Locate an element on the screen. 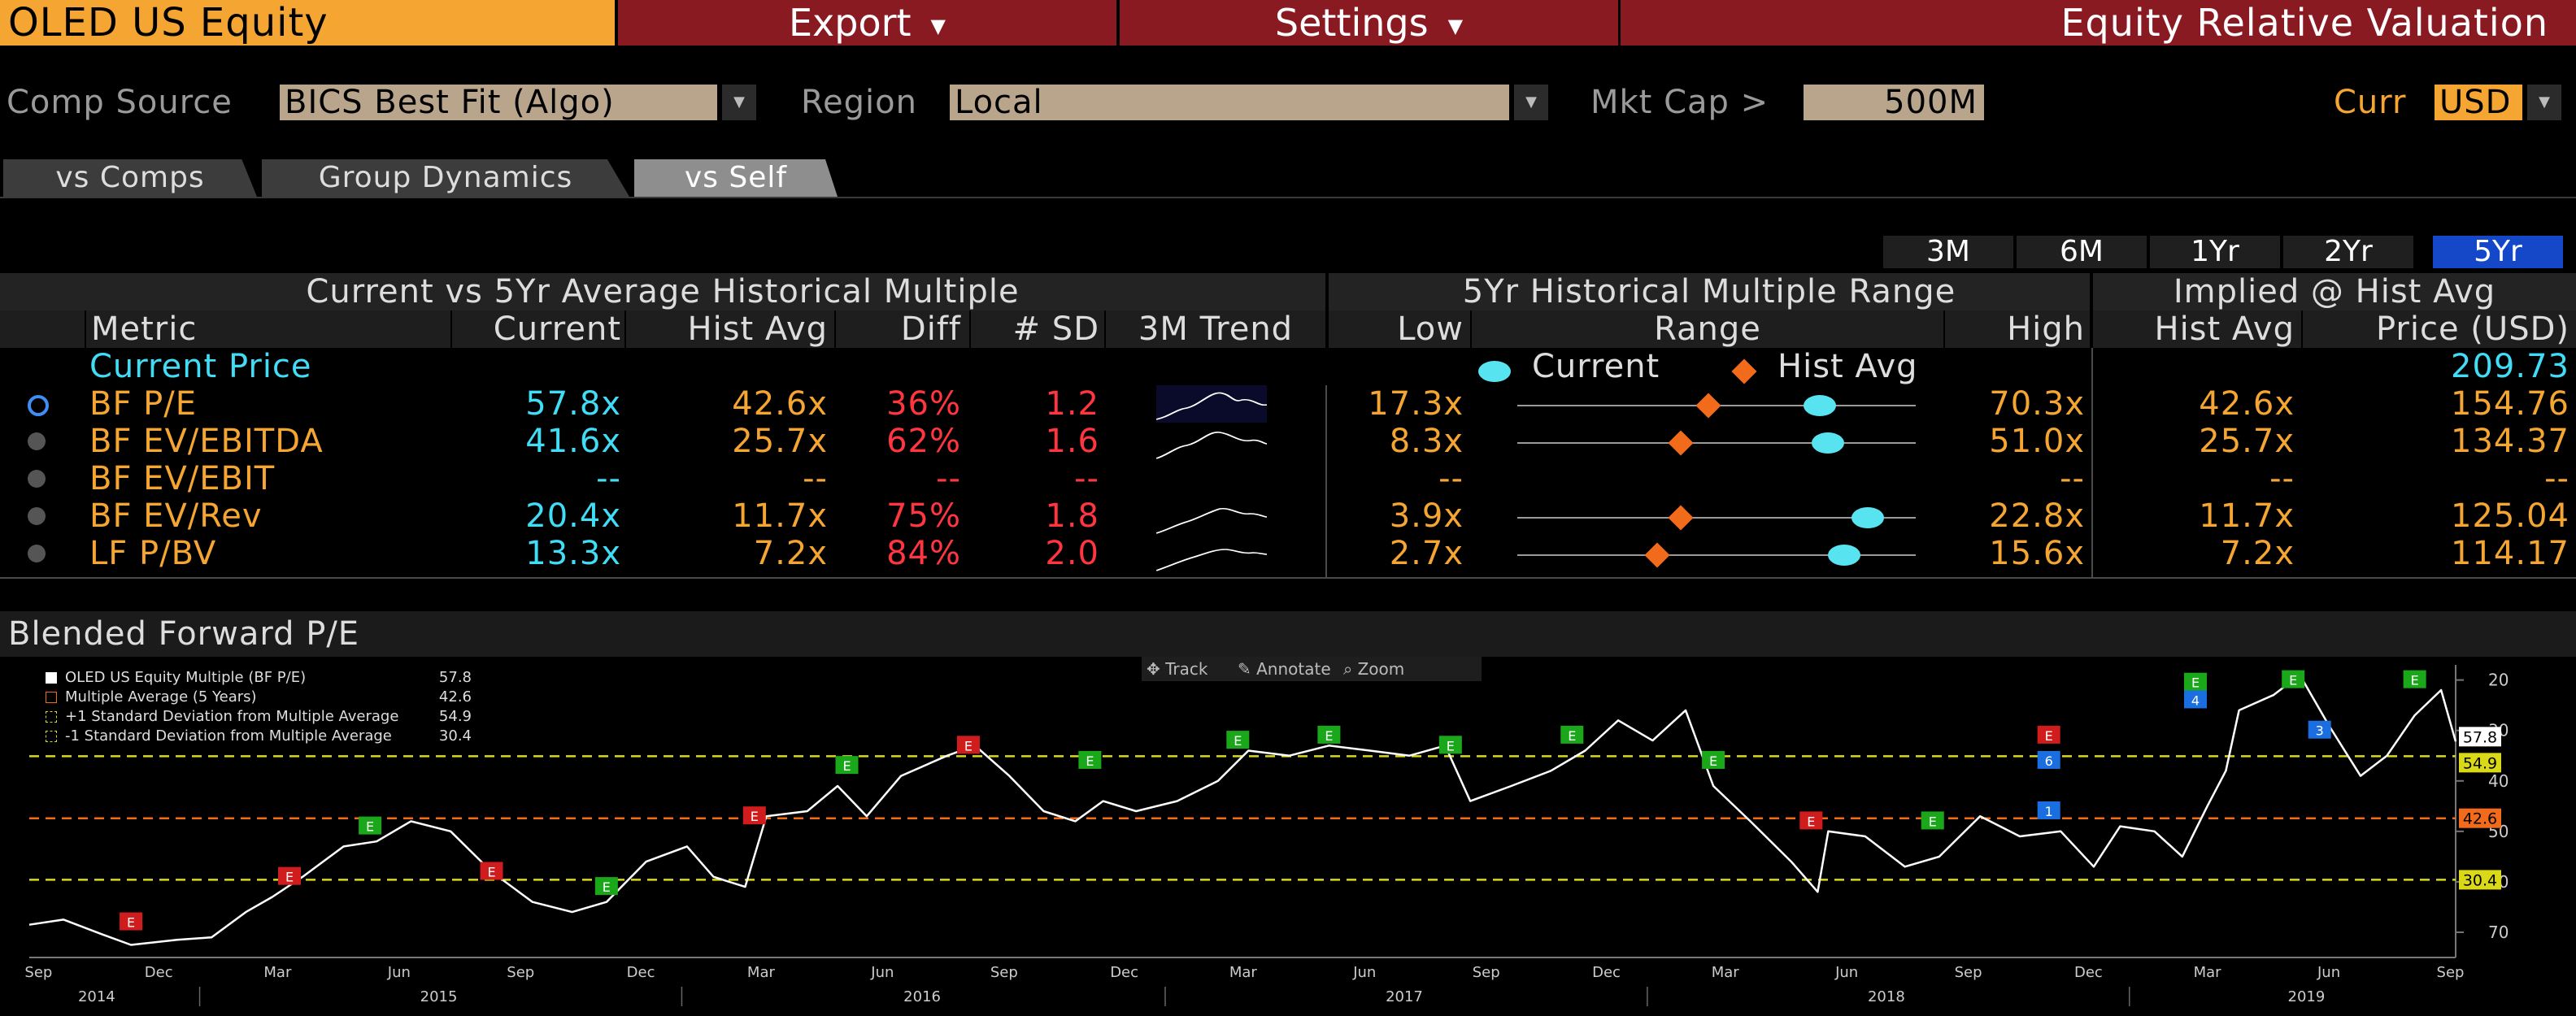  comp-source-select: BICS Best Fit (Algo) is located at coordinates (499, 102).